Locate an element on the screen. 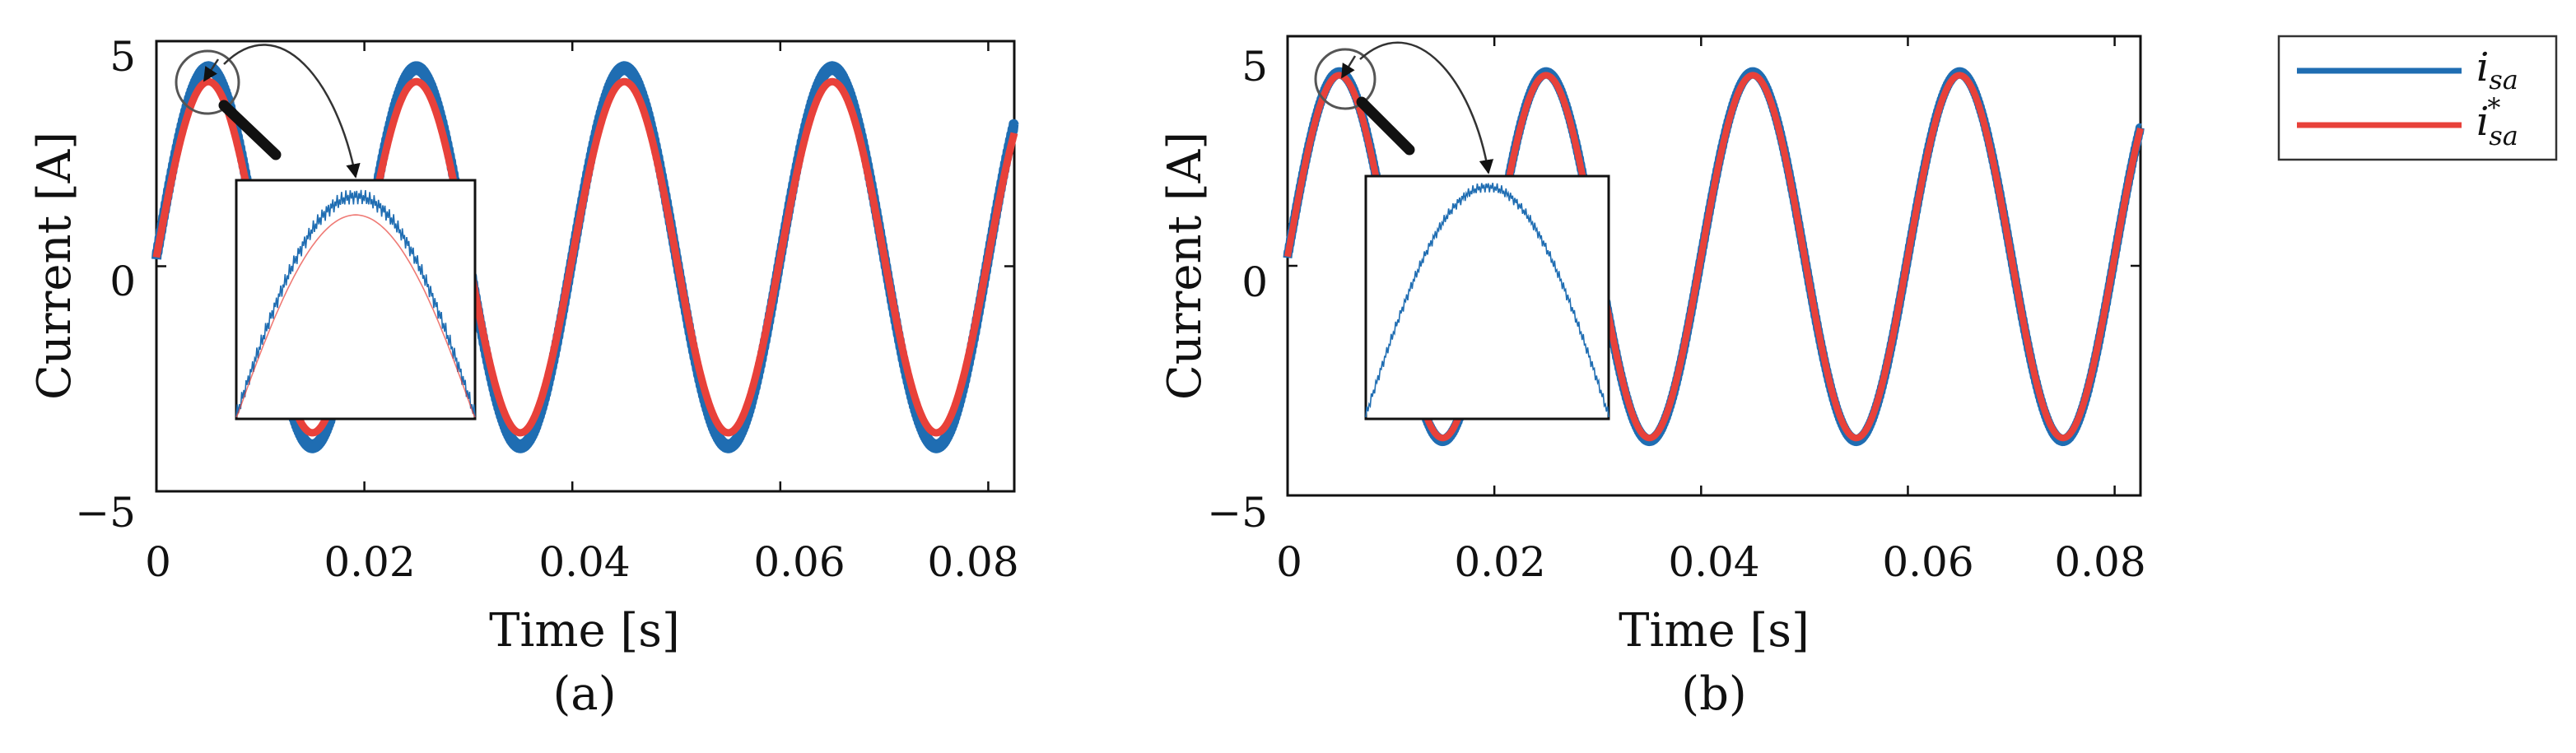 This screenshot has width=2576, height=753. x-tick-labels-a: 0 0.02 0.04 0.06 0.08 is located at coordinates (582, 562).